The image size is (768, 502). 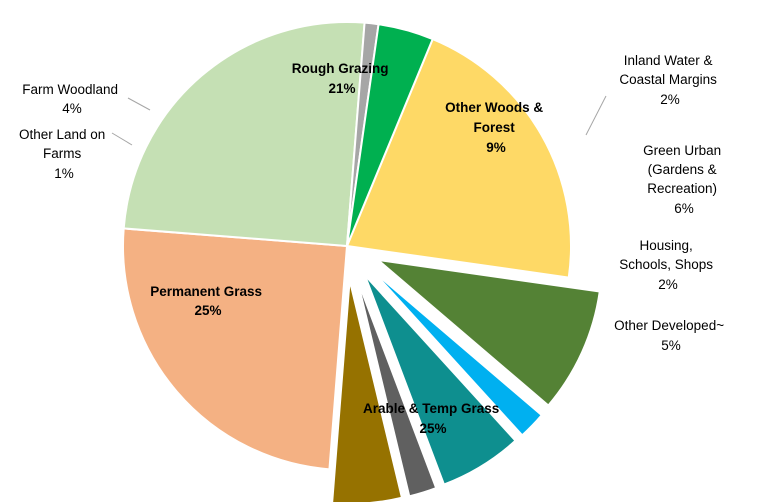 I want to click on slice-inland-water-coastal-margins, so click(x=457, y=352).